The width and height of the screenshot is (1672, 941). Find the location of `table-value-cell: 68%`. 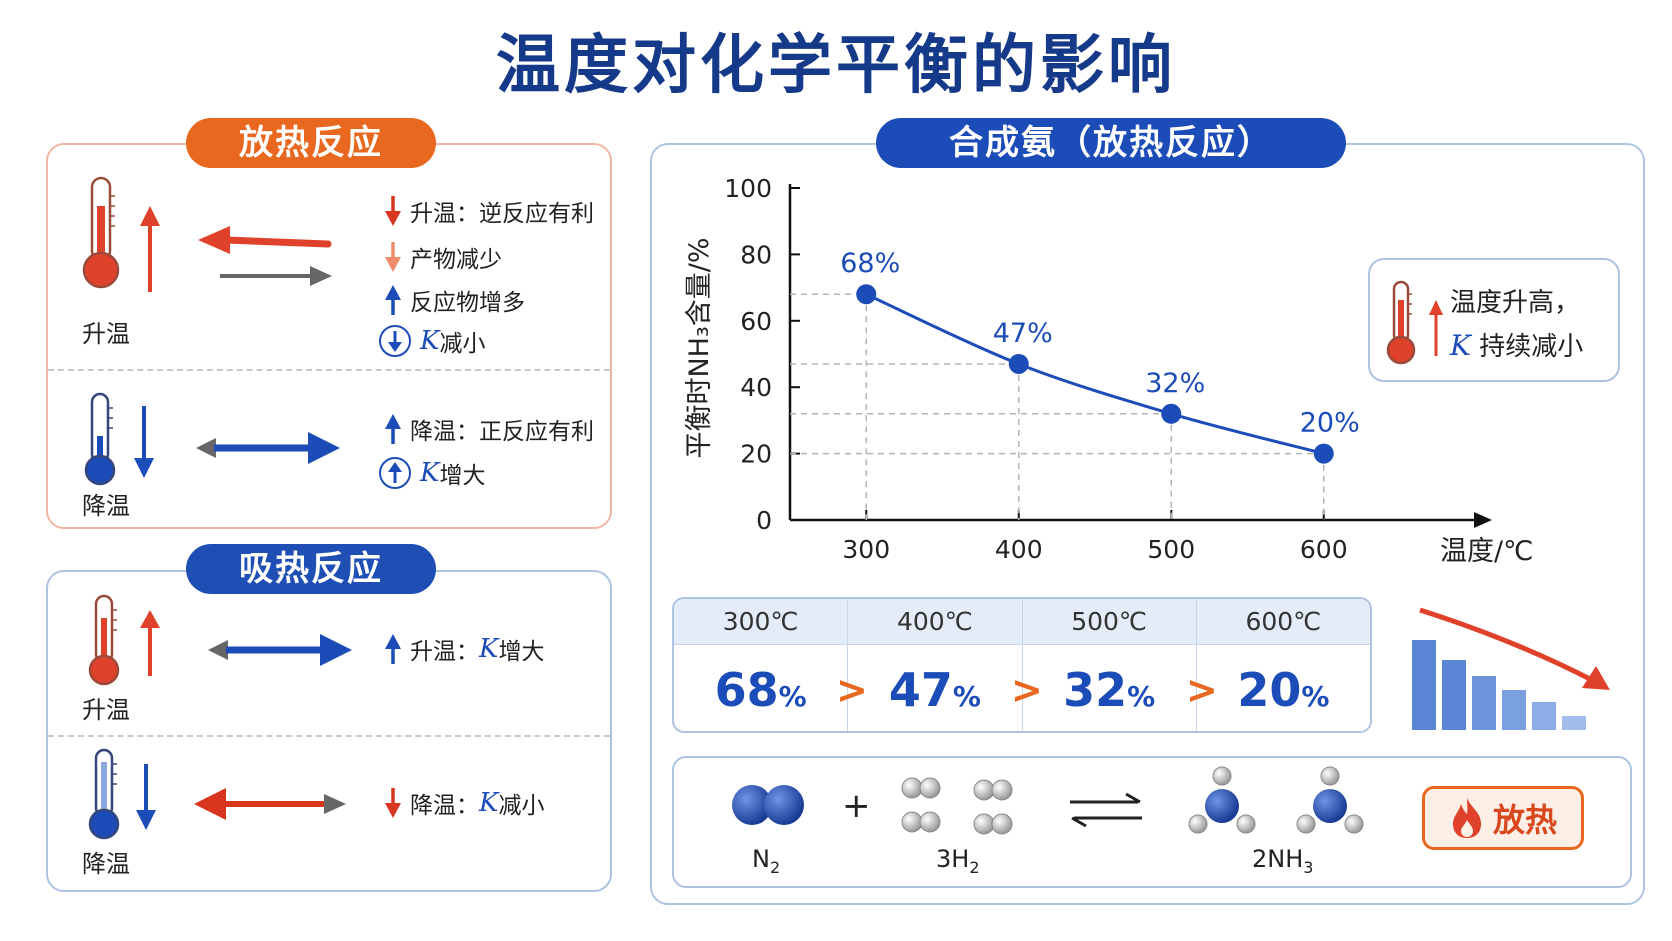

table-value-cell: 68% is located at coordinates (761, 689).